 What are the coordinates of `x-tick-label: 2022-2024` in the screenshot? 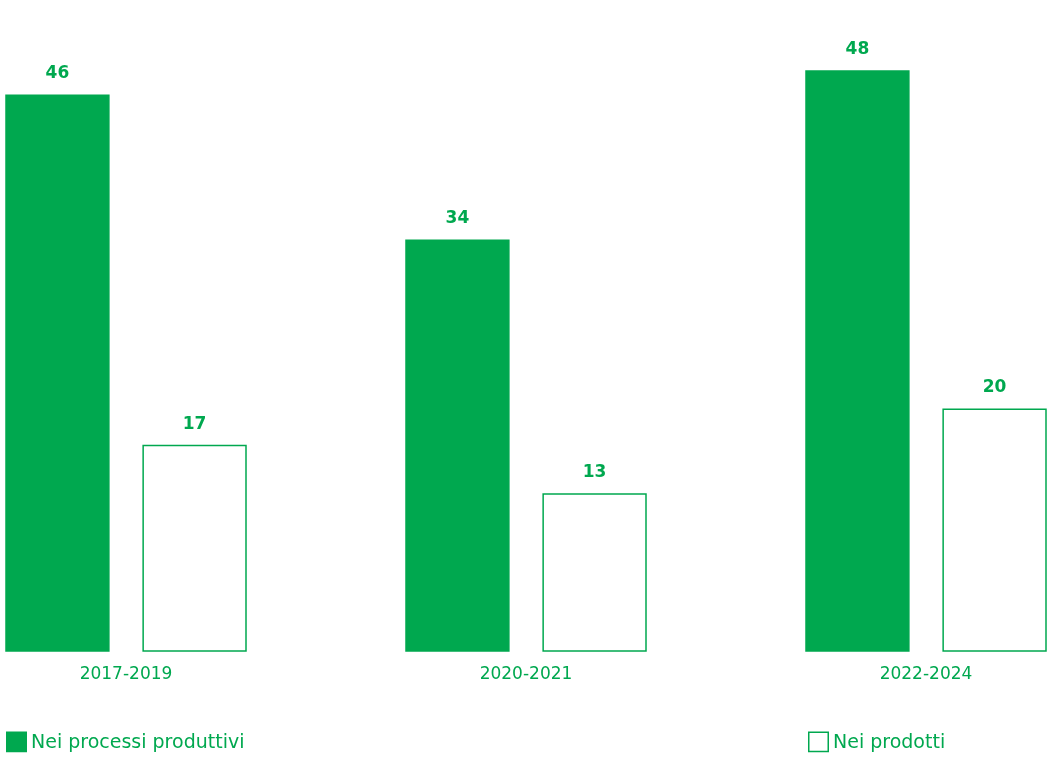 It's located at (926, 672).